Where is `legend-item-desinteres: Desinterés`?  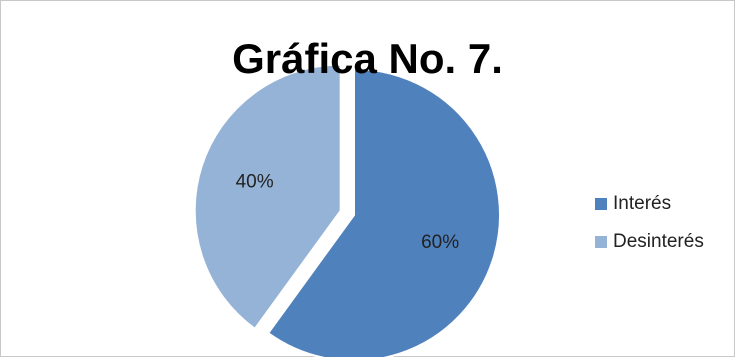 legend-item-desinteres: Desinterés is located at coordinates (649, 242).